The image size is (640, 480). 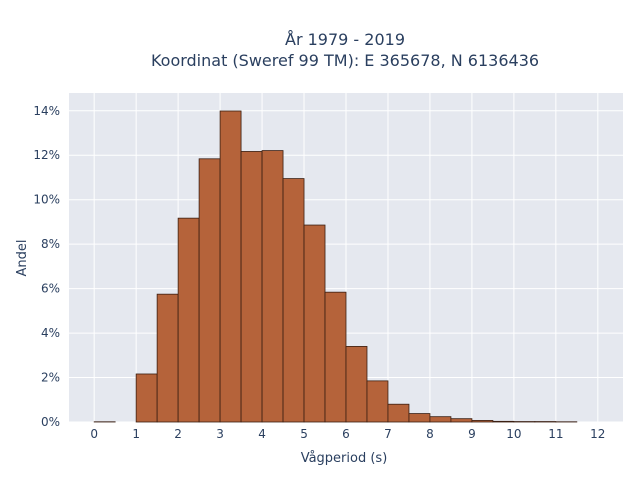 What do you see at coordinates (344, 458) in the screenshot?
I see `x-axis-label: Vågperiod (s)` at bounding box center [344, 458].